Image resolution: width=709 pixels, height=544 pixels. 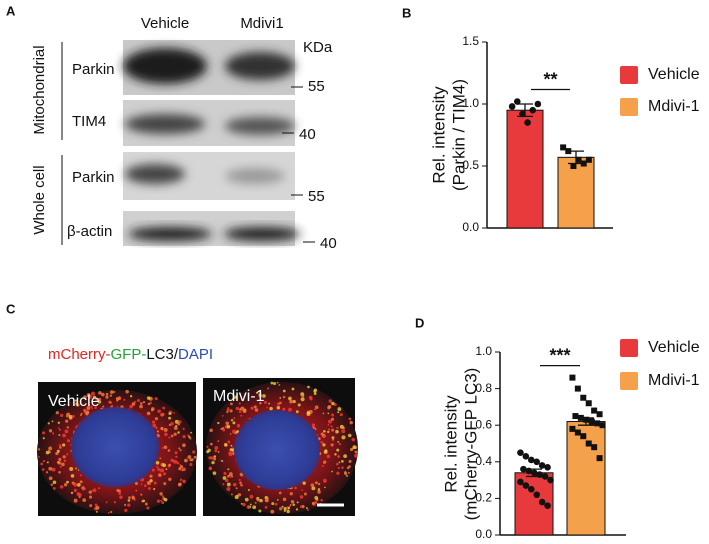 What do you see at coordinates (328, 243) in the screenshot?
I see `marker-label: 40` at bounding box center [328, 243].